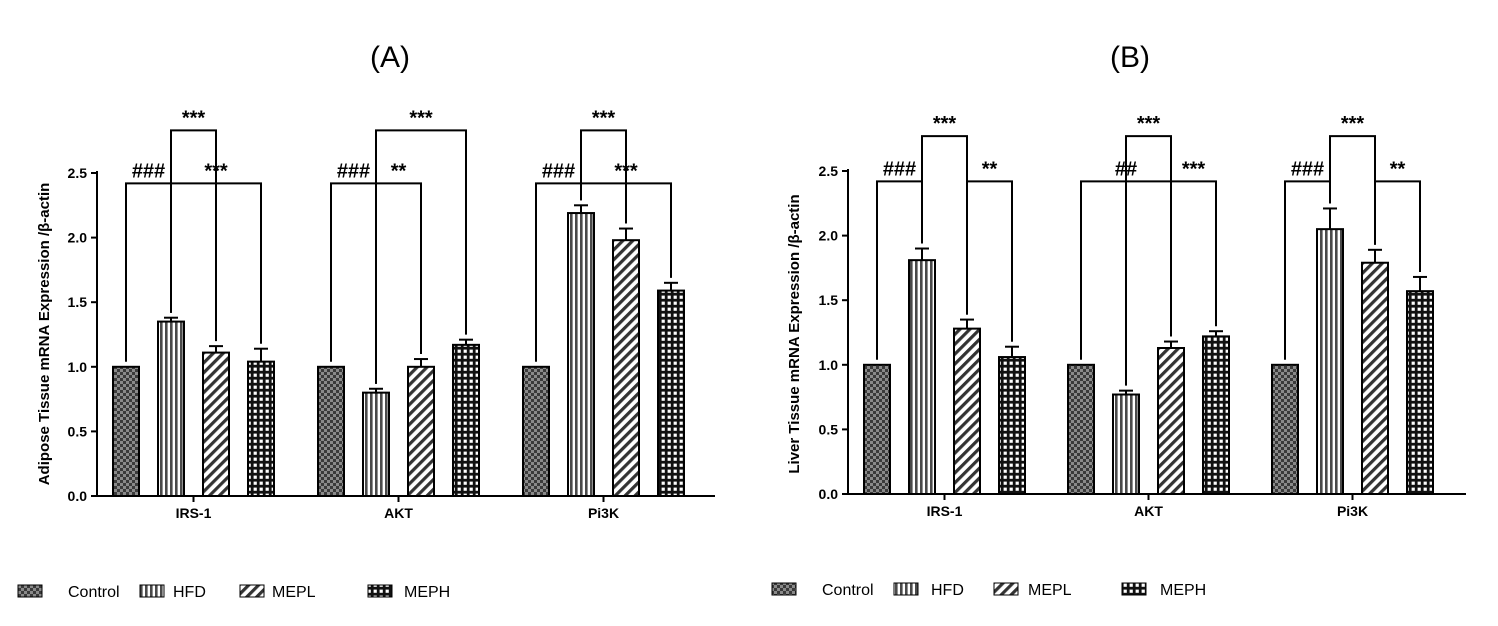  What do you see at coordinates (390, 57) in the screenshot?
I see `panel-a-title: (A)` at bounding box center [390, 57].